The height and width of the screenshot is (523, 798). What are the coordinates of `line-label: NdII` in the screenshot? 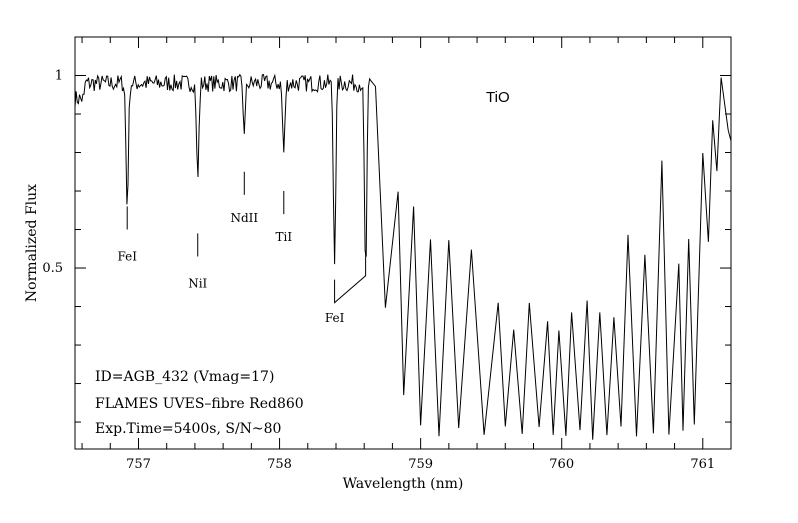 It's located at (244, 218).